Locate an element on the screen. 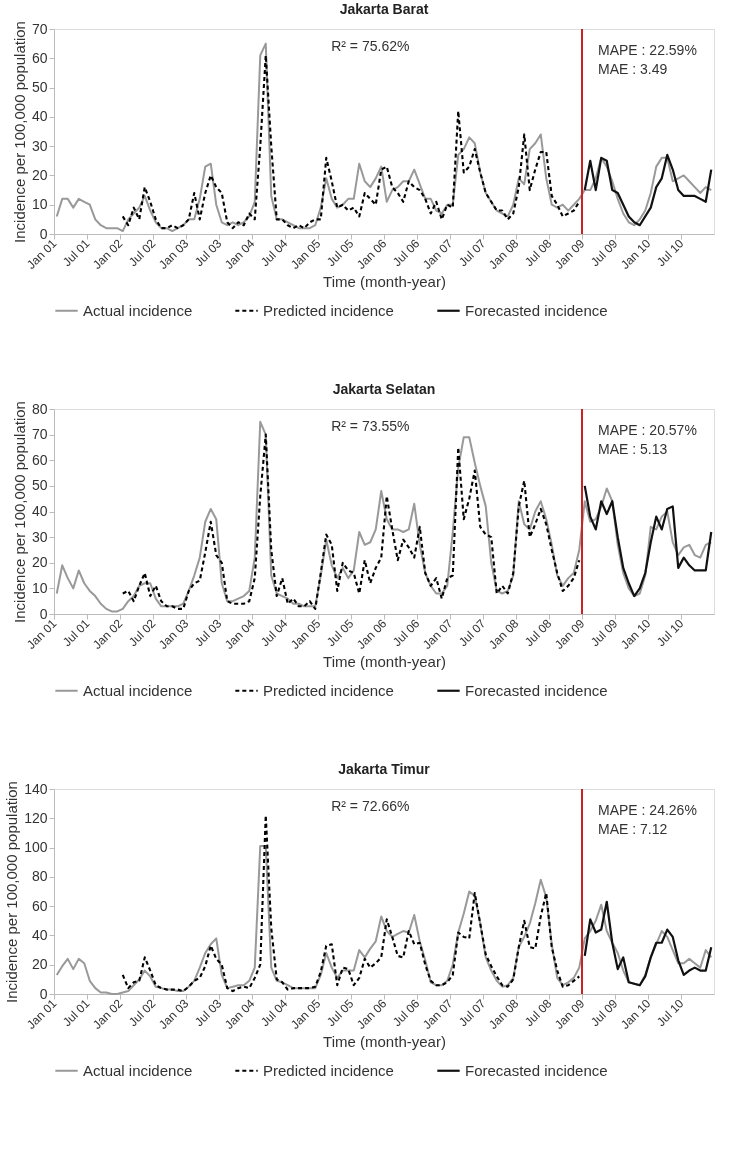 Image resolution: width=738 pixels, height=1168 pixels. annotation: R² = 72.66% is located at coordinates (370, 806).